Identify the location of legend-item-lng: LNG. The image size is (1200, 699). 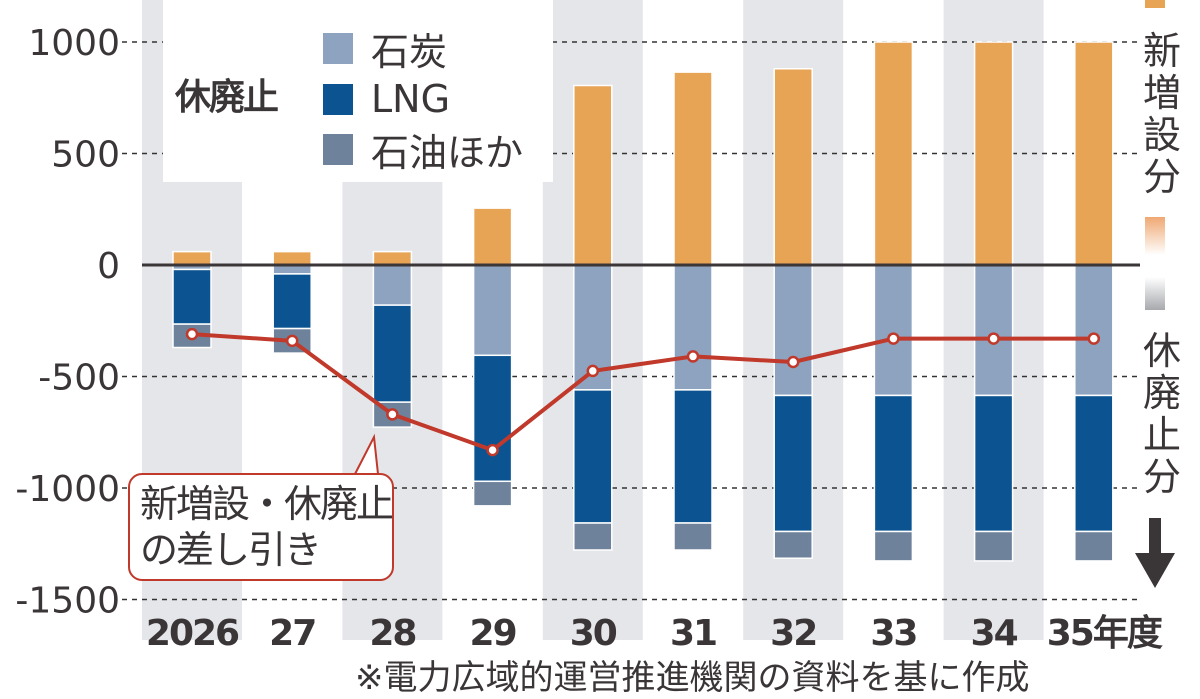
(387, 99).